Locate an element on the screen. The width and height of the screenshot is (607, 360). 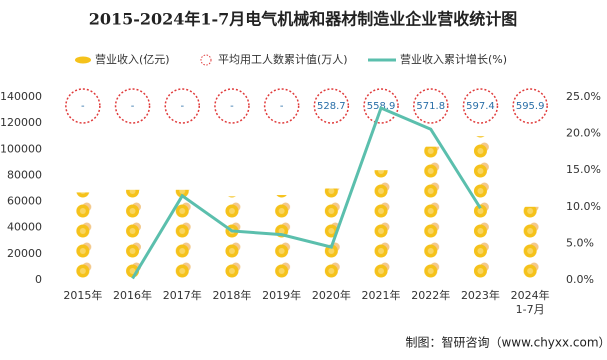
y2-tick-label: 20.0% is located at coordinates (583, 133).